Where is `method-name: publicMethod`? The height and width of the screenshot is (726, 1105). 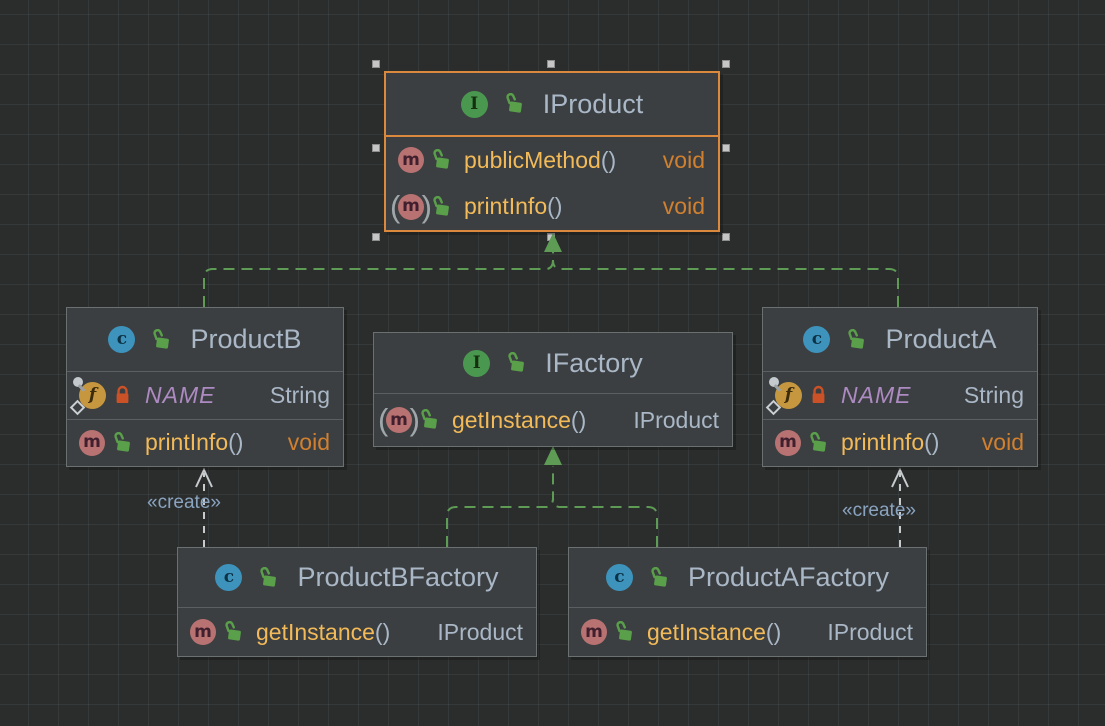
method-name: publicMethod is located at coordinates (532, 159).